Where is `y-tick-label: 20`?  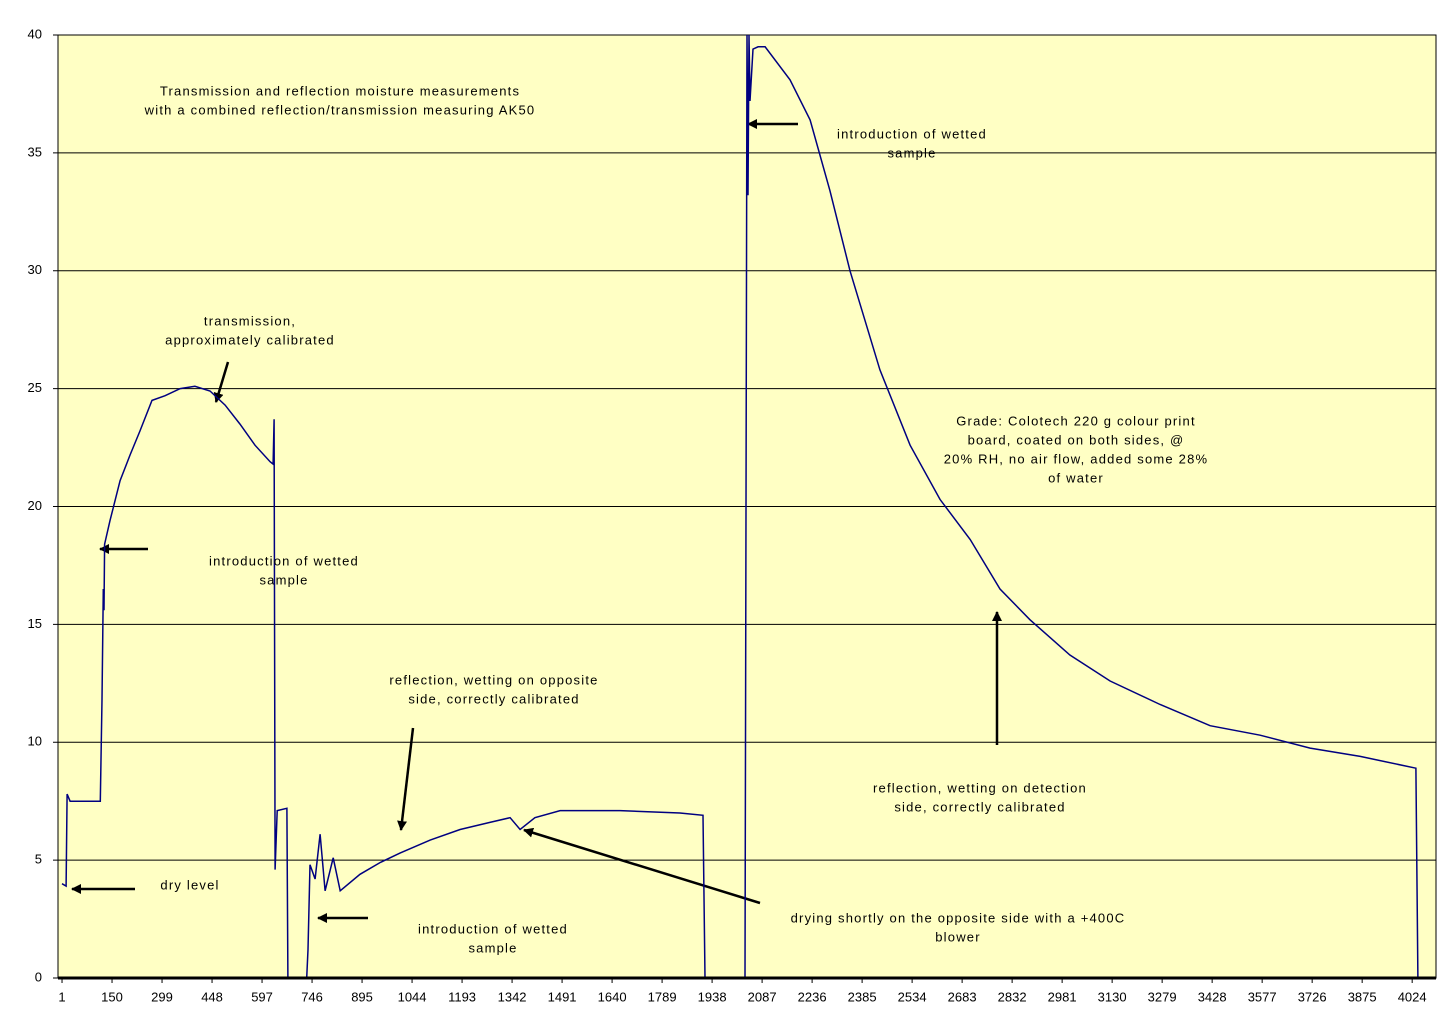 y-tick-label: 20 is located at coordinates (35, 505).